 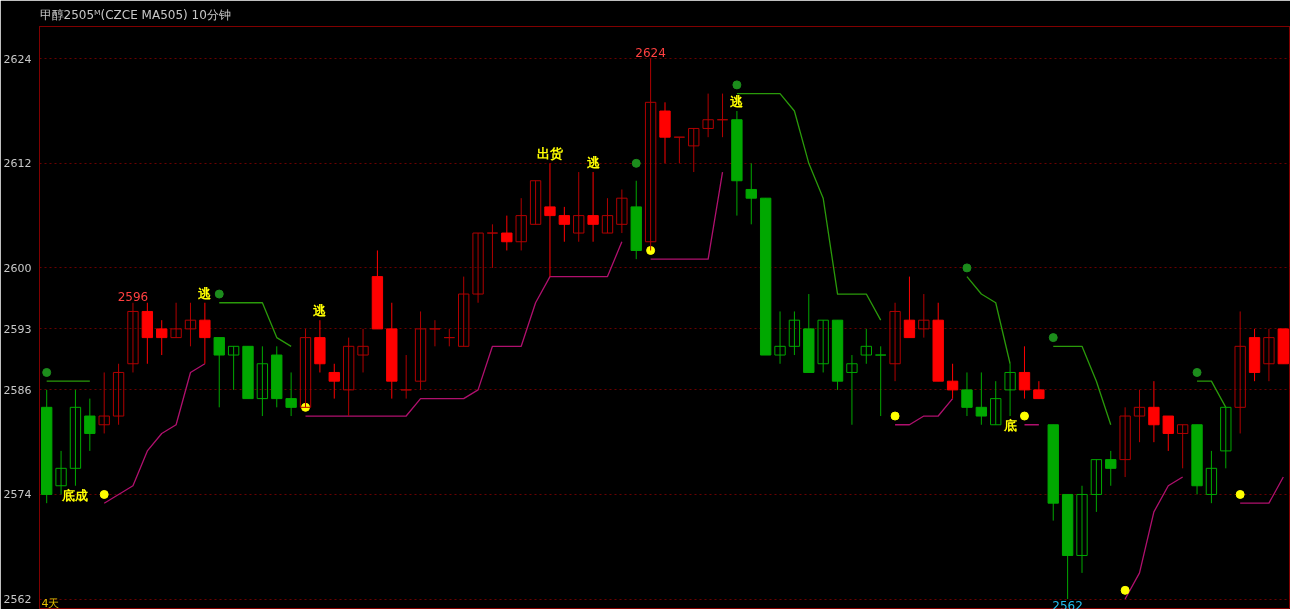 What do you see at coordinates (1010, 426) in the screenshot?
I see `text: 底` at bounding box center [1010, 426].